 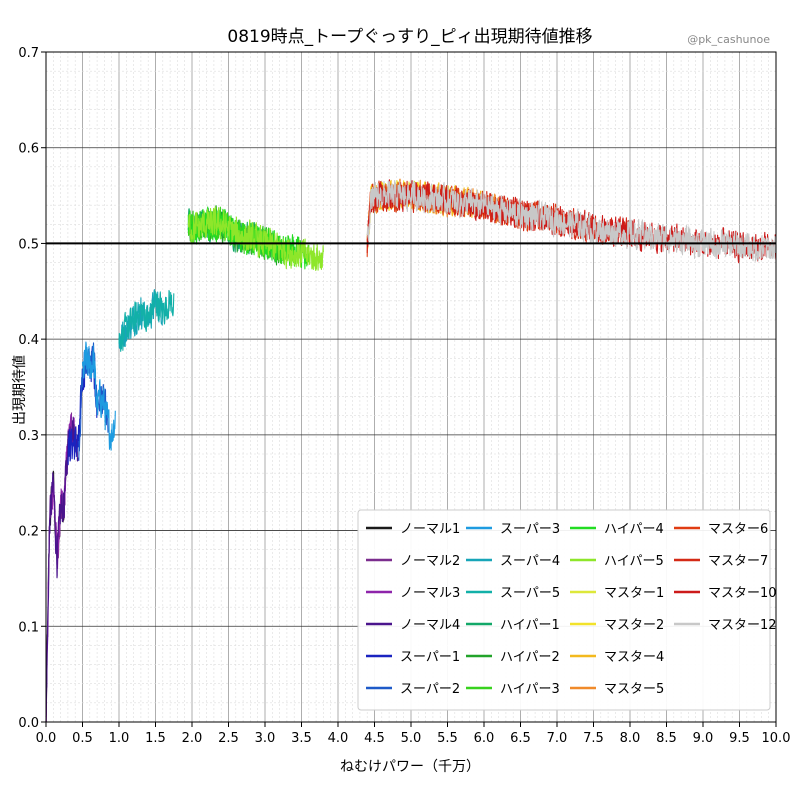 I want to click on legend-label: マスター1, so click(x=634, y=593).